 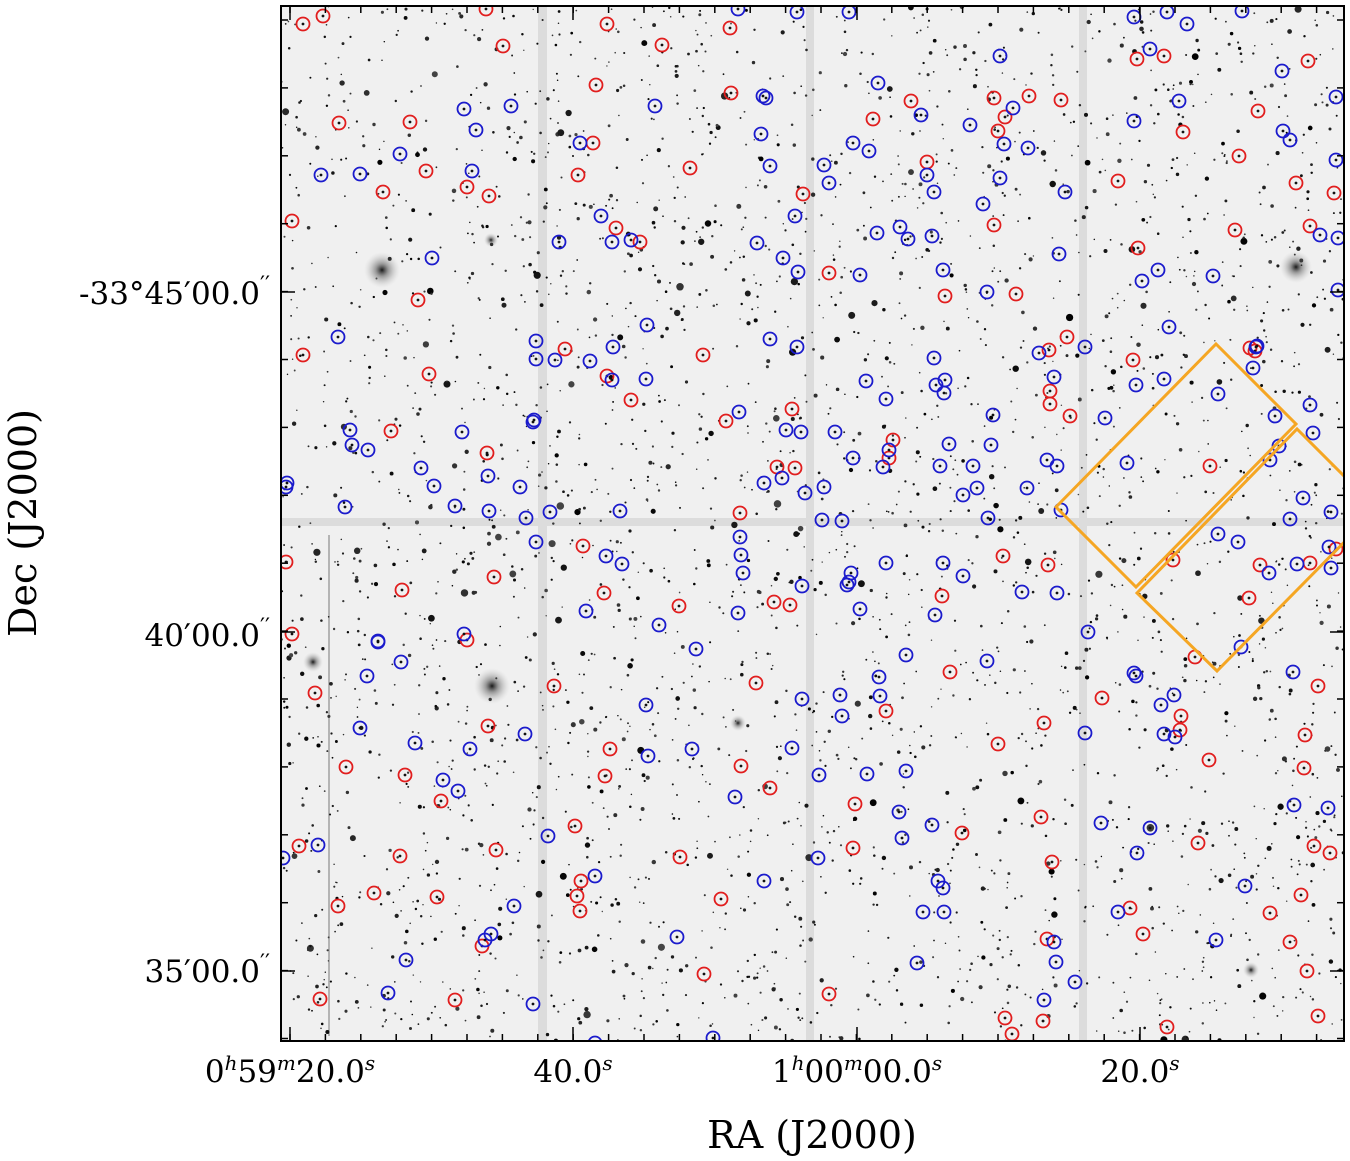 What do you see at coordinates (207, 634) in the screenshot?
I see `y-tick-label-40: 40′00.0′′` at bounding box center [207, 634].